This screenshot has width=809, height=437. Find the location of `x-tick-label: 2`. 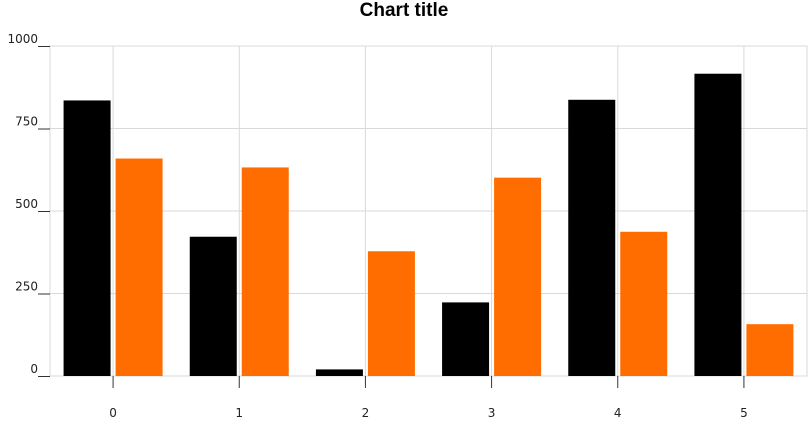

x-tick-label: 2 is located at coordinates (366, 413).